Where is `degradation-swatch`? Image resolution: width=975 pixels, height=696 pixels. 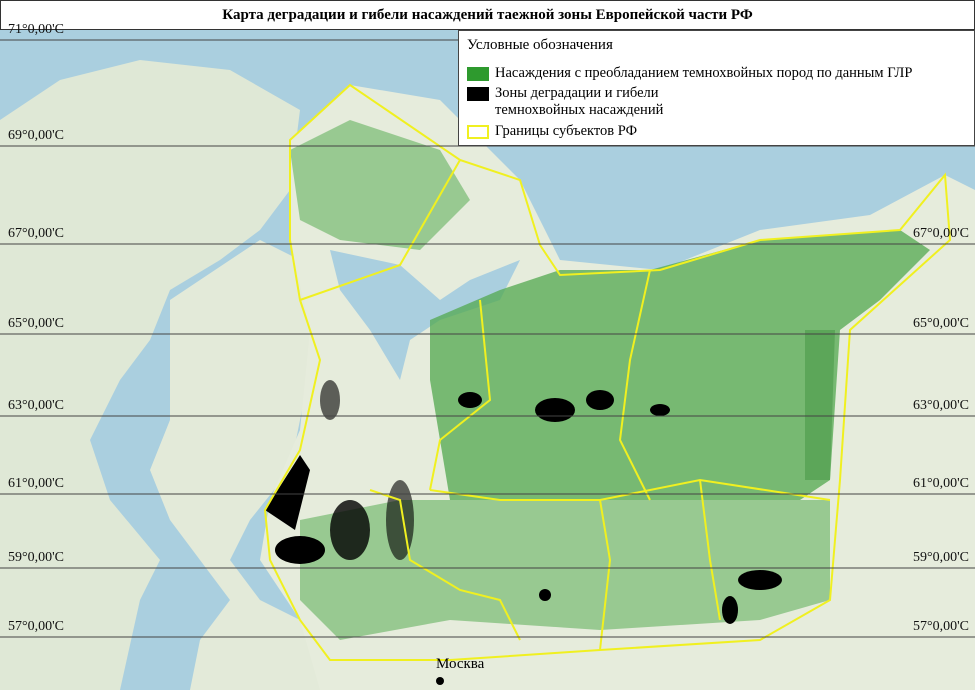 degradation-swatch is located at coordinates (478, 94).